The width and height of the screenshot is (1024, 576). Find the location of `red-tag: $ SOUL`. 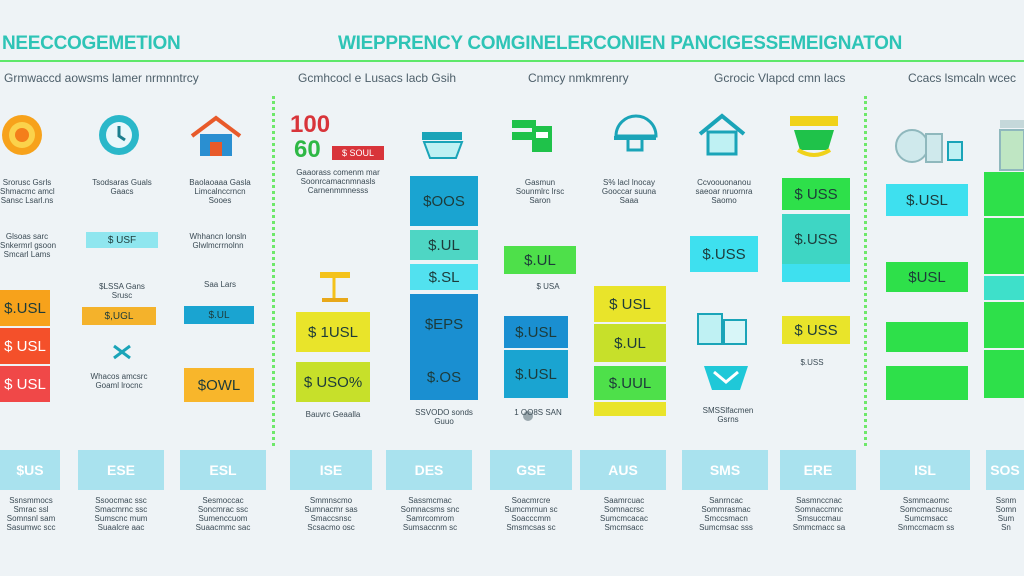

red-tag: $ SOUL is located at coordinates (358, 153).